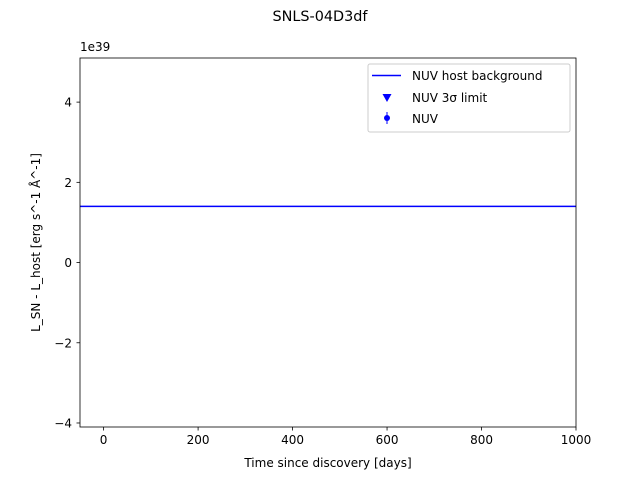 The width and height of the screenshot is (640, 480). Describe the element at coordinates (95, 47) in the screenshot. I see `y-axis-offset-label: 1e39` at that location.